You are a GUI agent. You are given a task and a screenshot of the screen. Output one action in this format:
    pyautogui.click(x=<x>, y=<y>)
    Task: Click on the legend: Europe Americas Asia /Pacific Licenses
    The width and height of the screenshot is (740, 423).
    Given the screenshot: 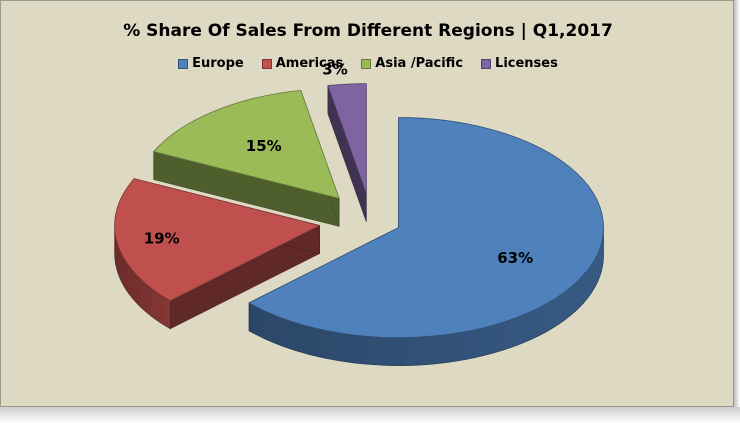 What is the action you would take?
    pyautogui.click(x=368, y=63)
    